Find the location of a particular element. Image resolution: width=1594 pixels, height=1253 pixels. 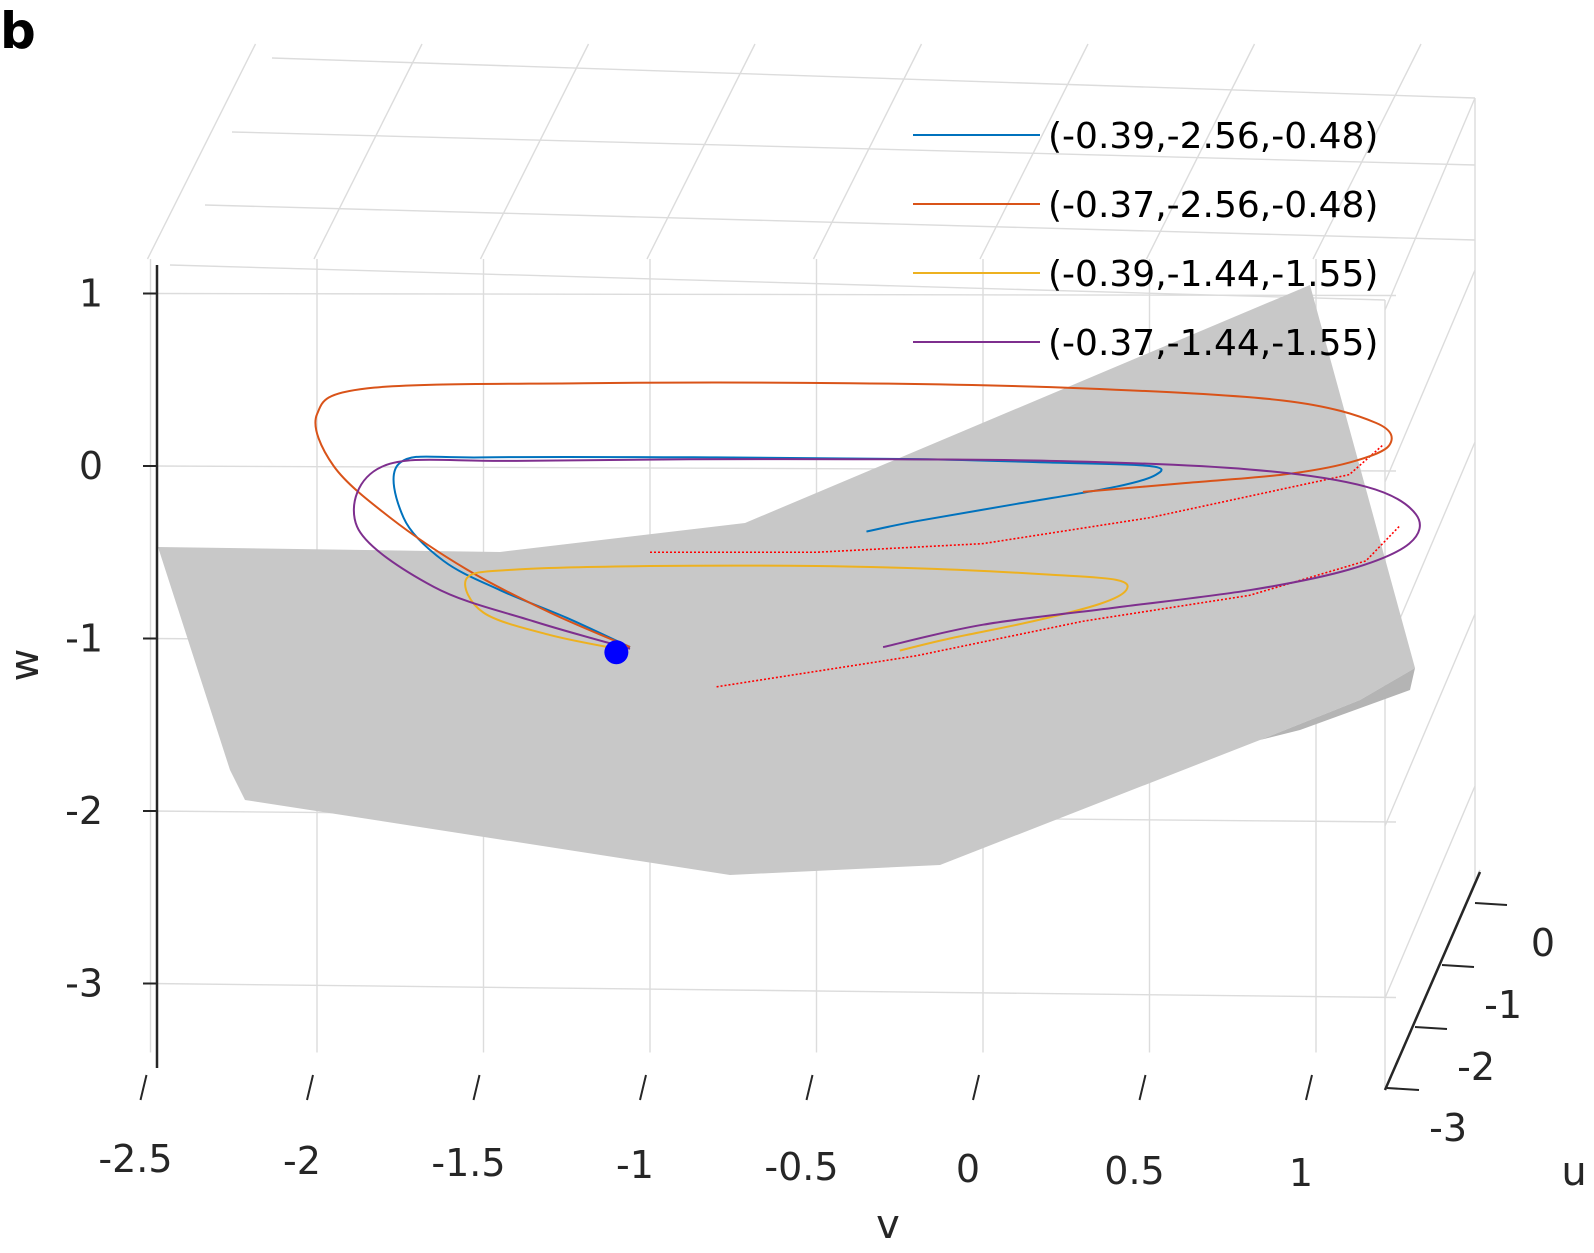

equilibrium-point is located at coordinates (616, 652).